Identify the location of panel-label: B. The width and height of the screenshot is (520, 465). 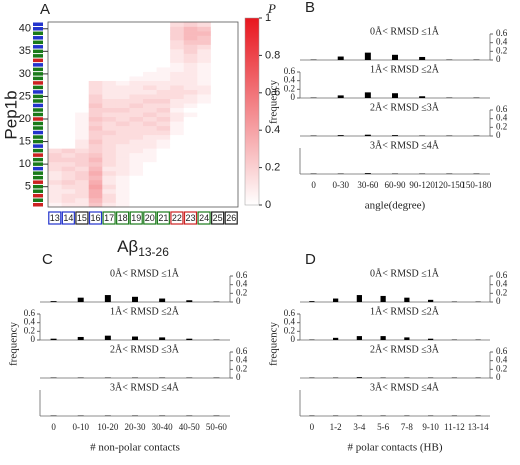
(310, 8).